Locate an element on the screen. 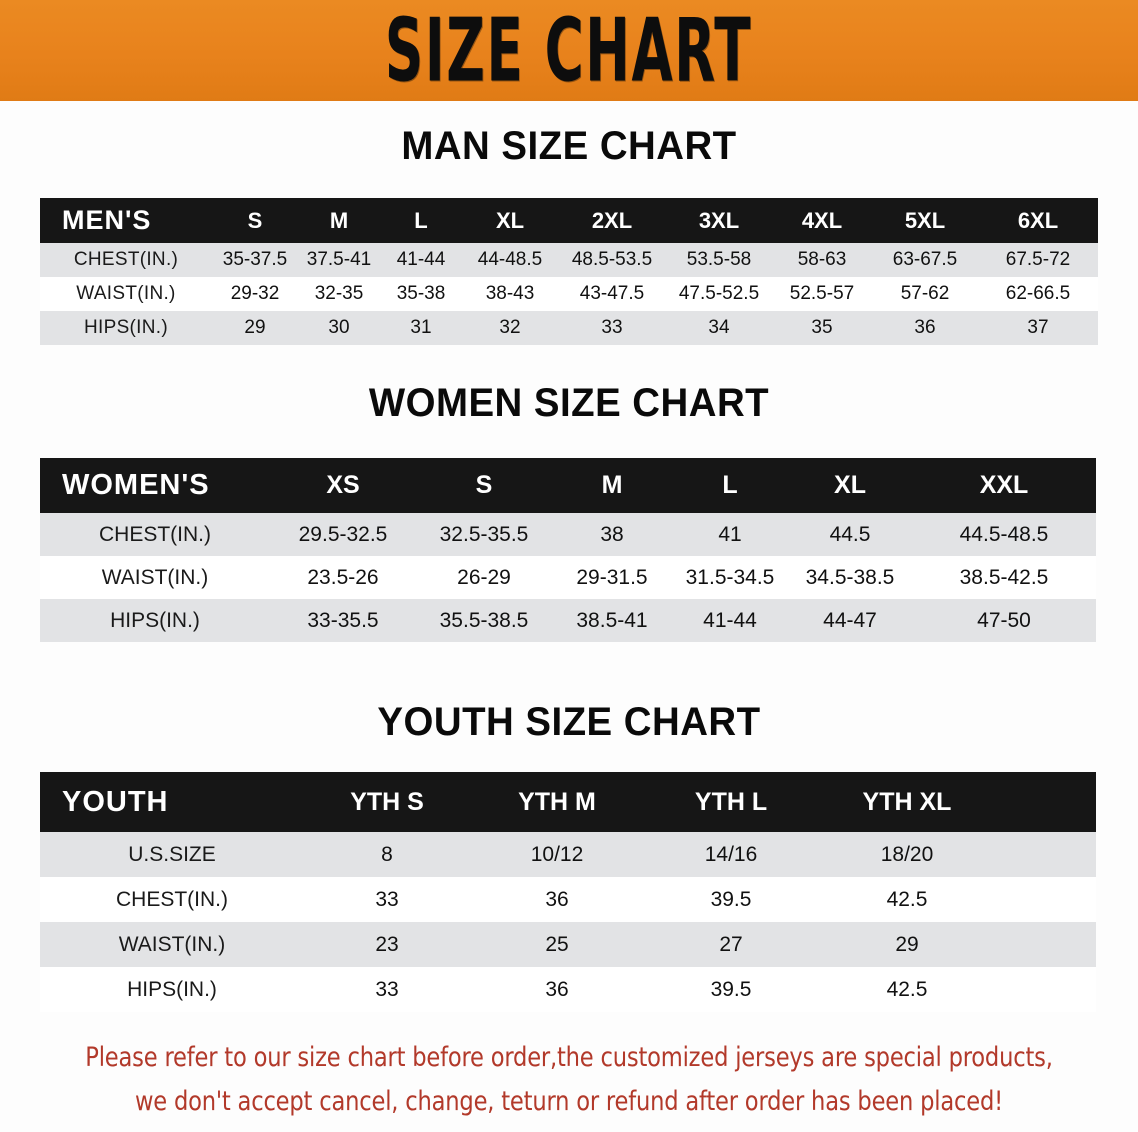 The image size is (1138, 1132). men-col-header: 6XL is located at coordinates (1038, 220).